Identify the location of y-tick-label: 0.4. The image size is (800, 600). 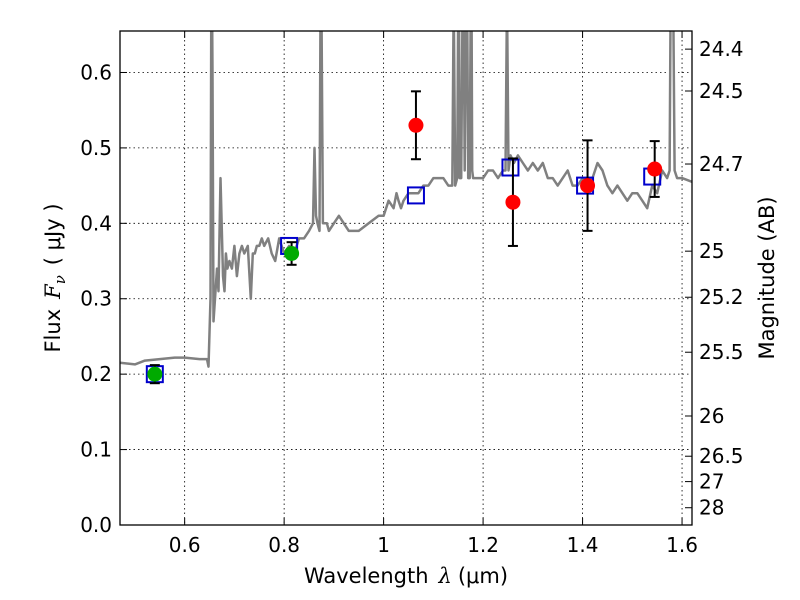
(96, 223).